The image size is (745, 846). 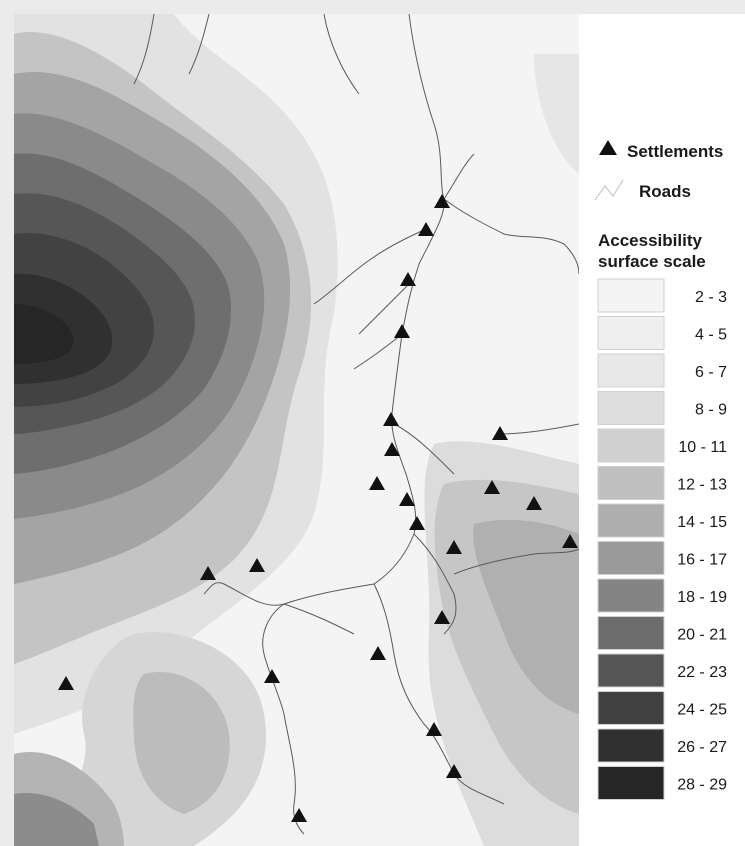 What do you see at coordinates (702, 447) in the screenshot?
I see `scale-label: 10 - 11` at bounding box center [702, 447].